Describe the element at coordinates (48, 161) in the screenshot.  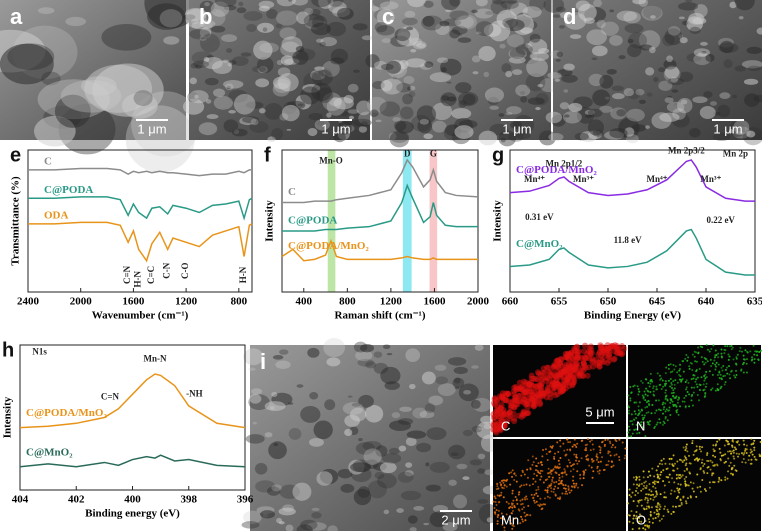
I see `series-label: C` at that location.